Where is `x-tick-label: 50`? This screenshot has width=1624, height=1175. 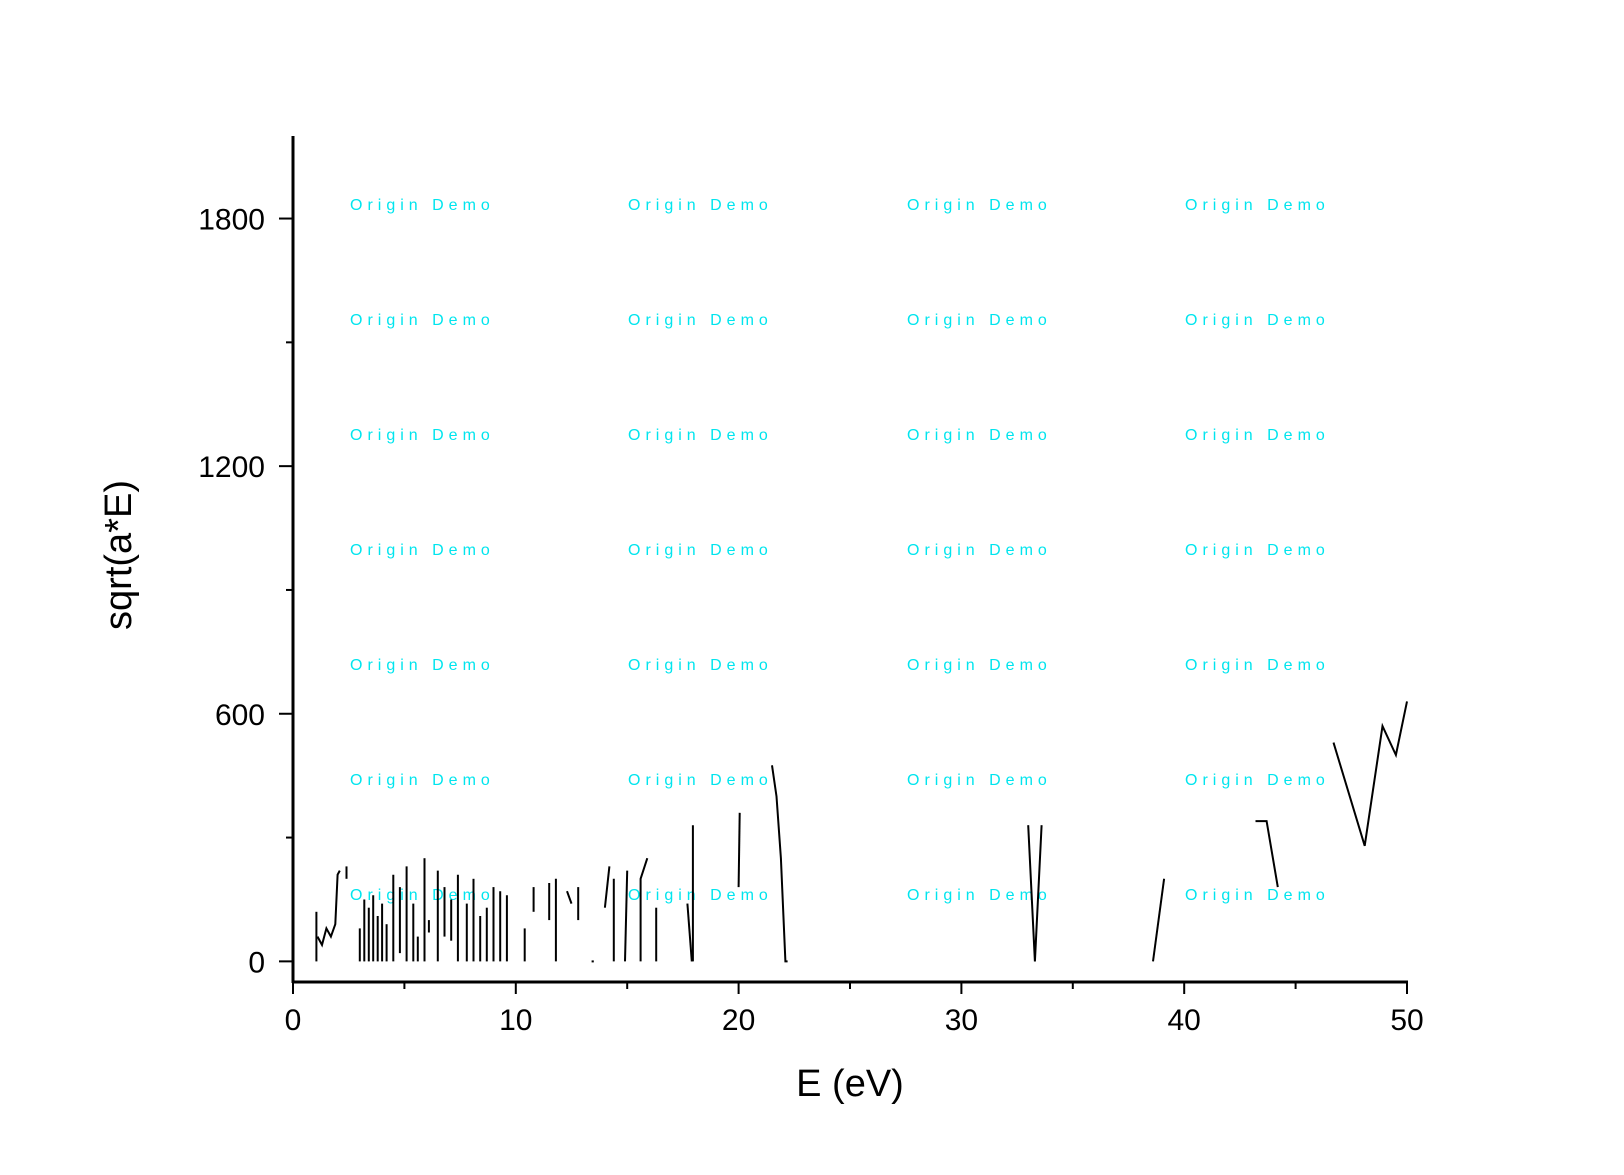
x-tick-label: 50 is located at coordinates (1406, 1020).